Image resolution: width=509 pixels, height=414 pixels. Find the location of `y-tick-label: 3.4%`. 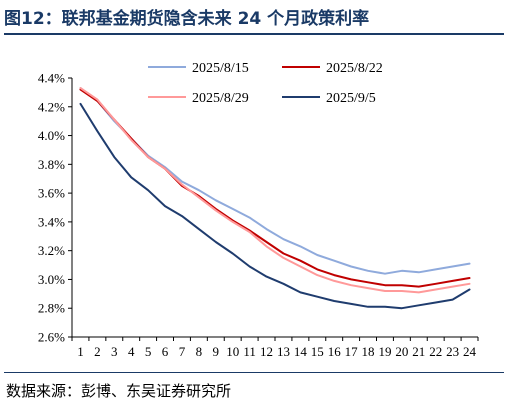

y-tick-label: 3.4% is located at coordinates (51, 221).